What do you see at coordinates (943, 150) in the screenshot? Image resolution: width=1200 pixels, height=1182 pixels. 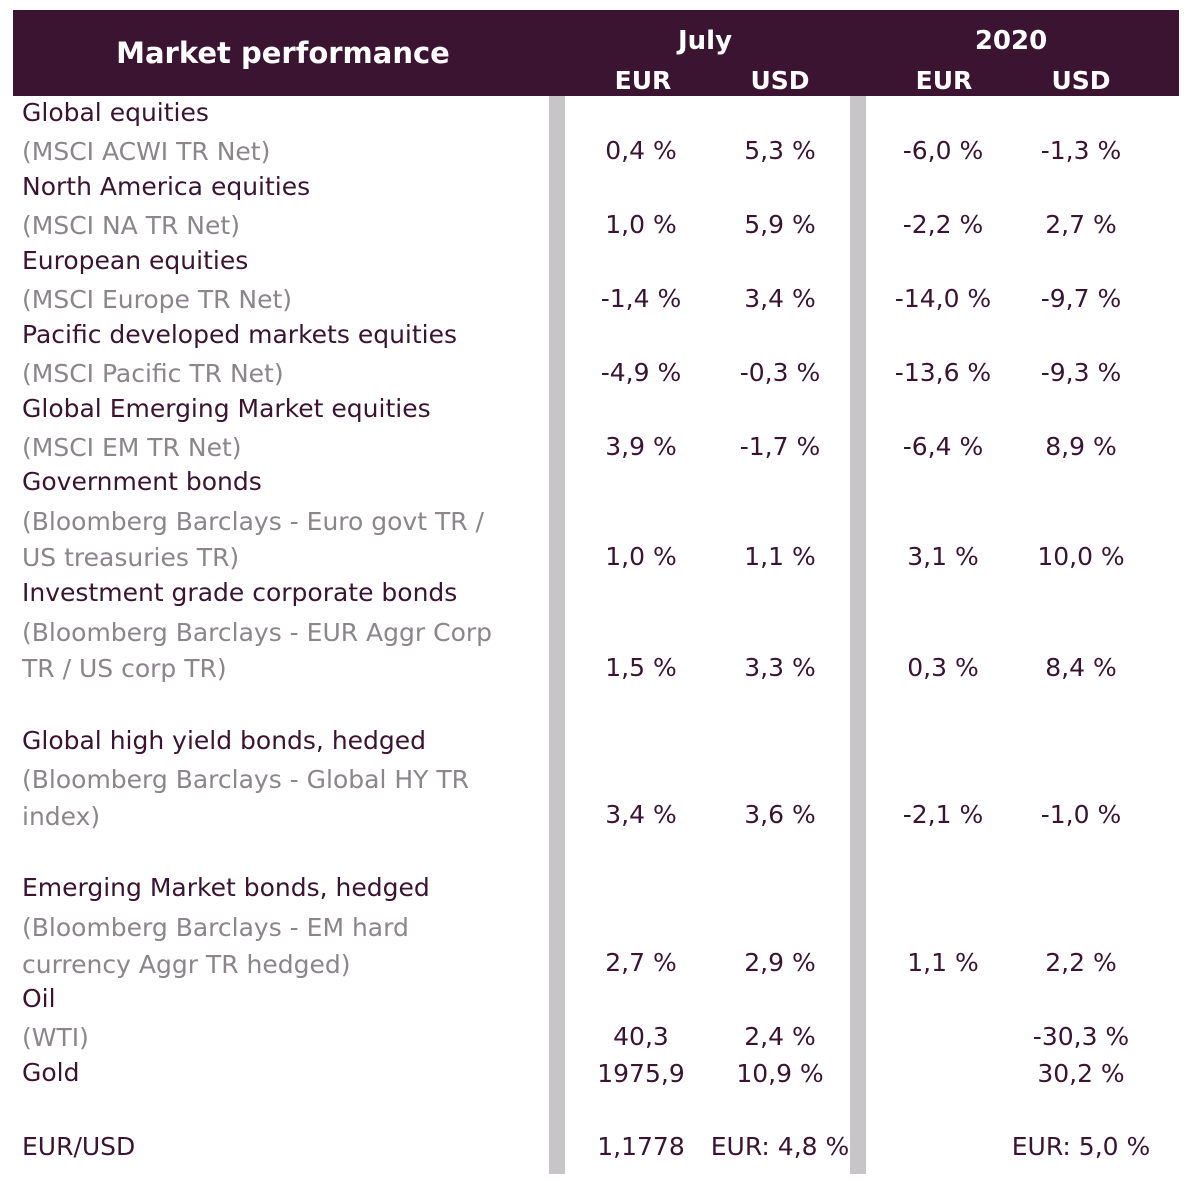 I see `value-2020-eur: -6,0 %` at bounding box center [943, 150].